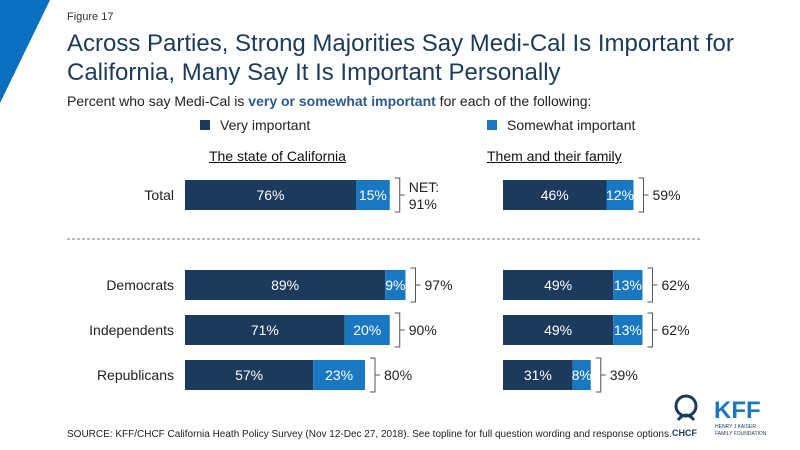  Describe the element at coordinates (90, 17) in the screenshot. I see `figure-label: Figure 17` at that location.